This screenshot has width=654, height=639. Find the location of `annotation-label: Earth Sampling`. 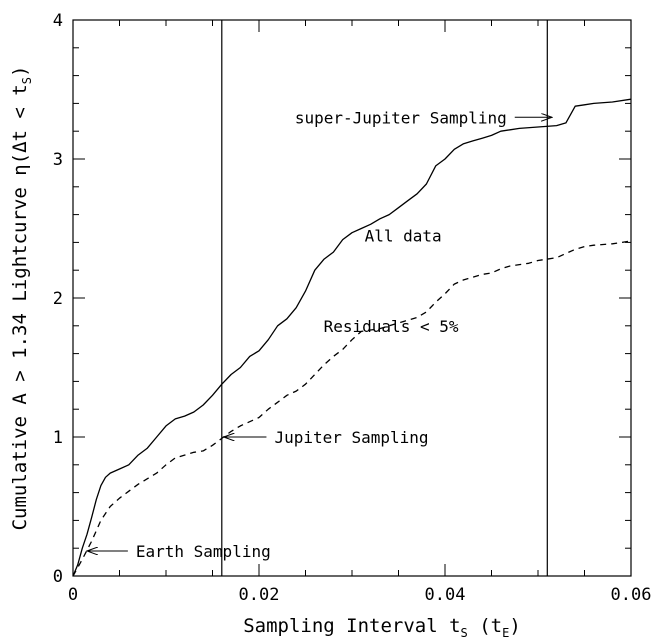

annotation-label: Earth Sampling is located at coordinates (203, 551).